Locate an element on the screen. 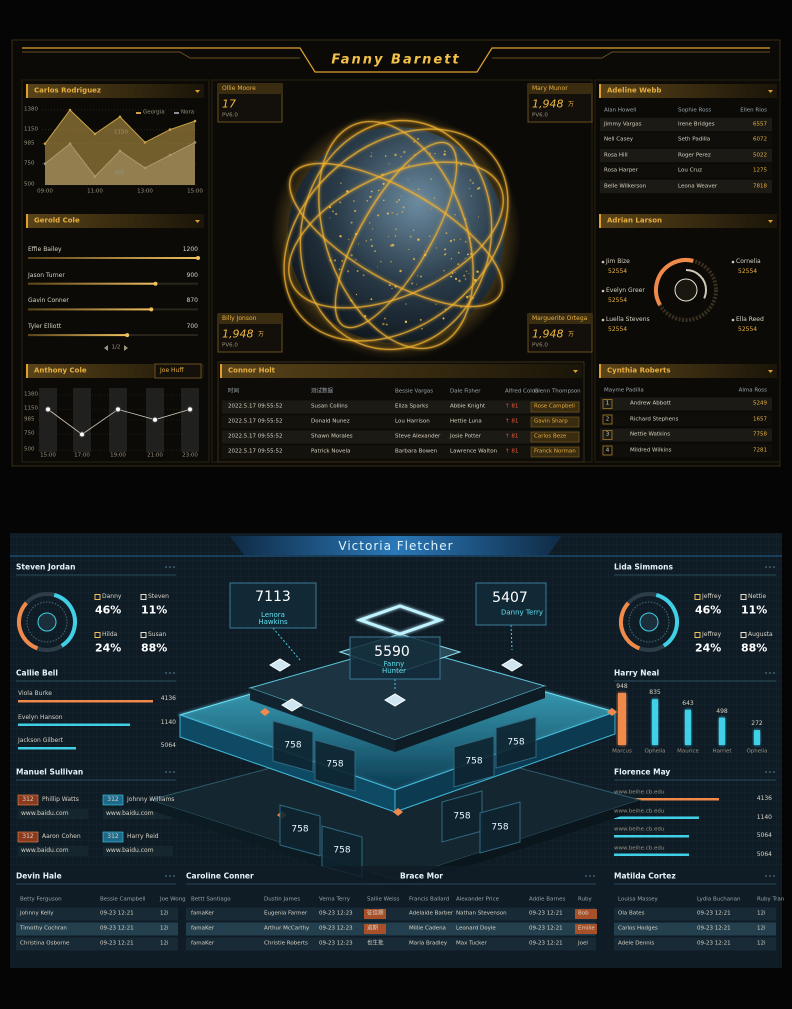  callout-box is located at coordinates (273, 605).